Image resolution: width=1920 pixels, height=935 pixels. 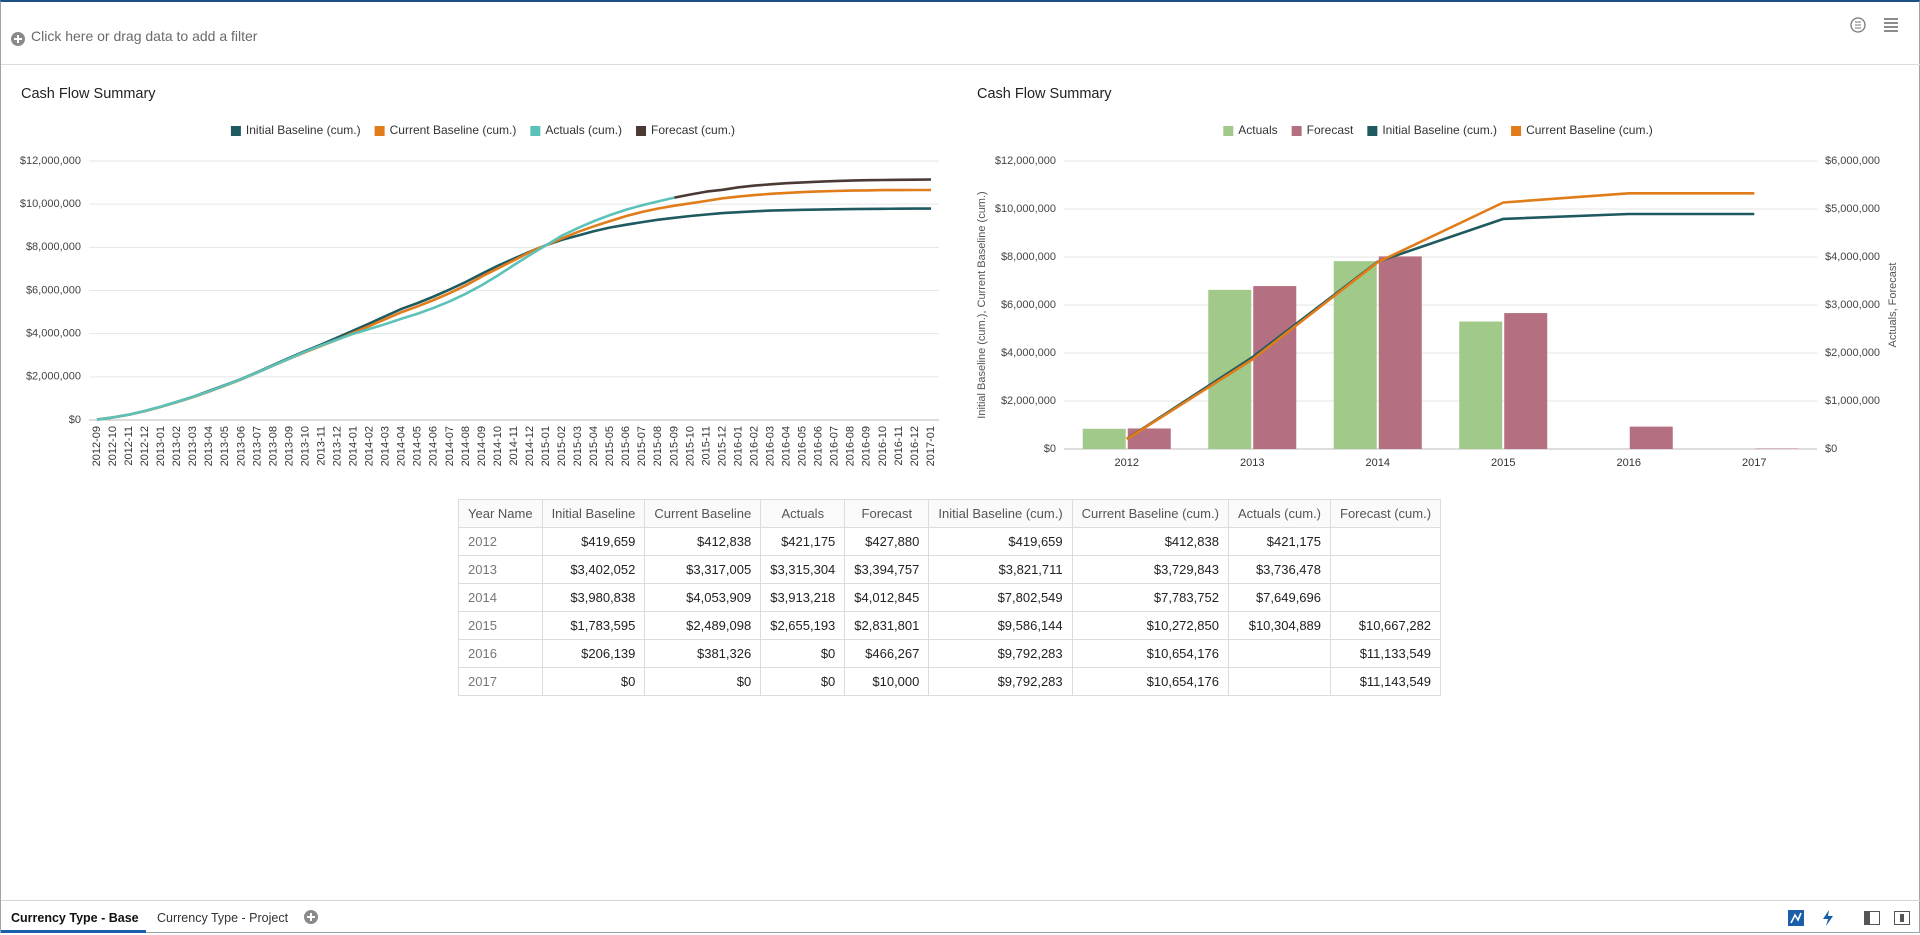 I want to click on x-tick-label: 2013-11, so click(x=321, y=446).